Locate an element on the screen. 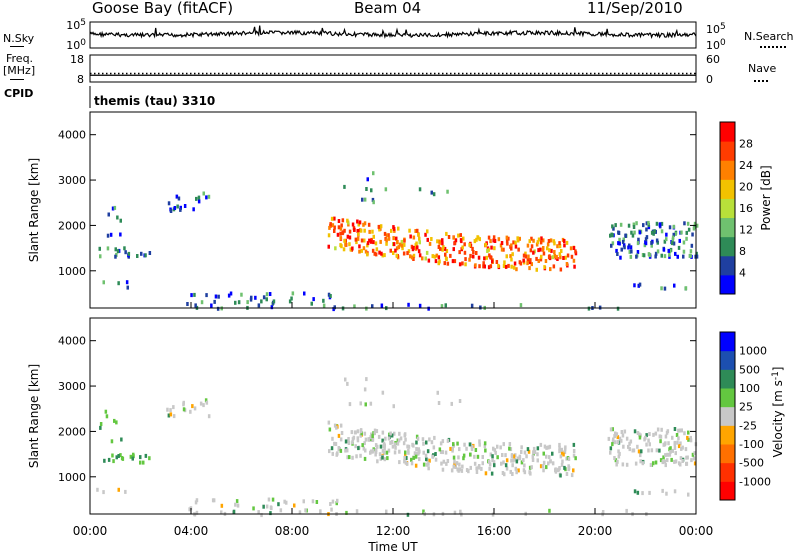  colorbar-tick: -25 is located at coordinates (748, 425).